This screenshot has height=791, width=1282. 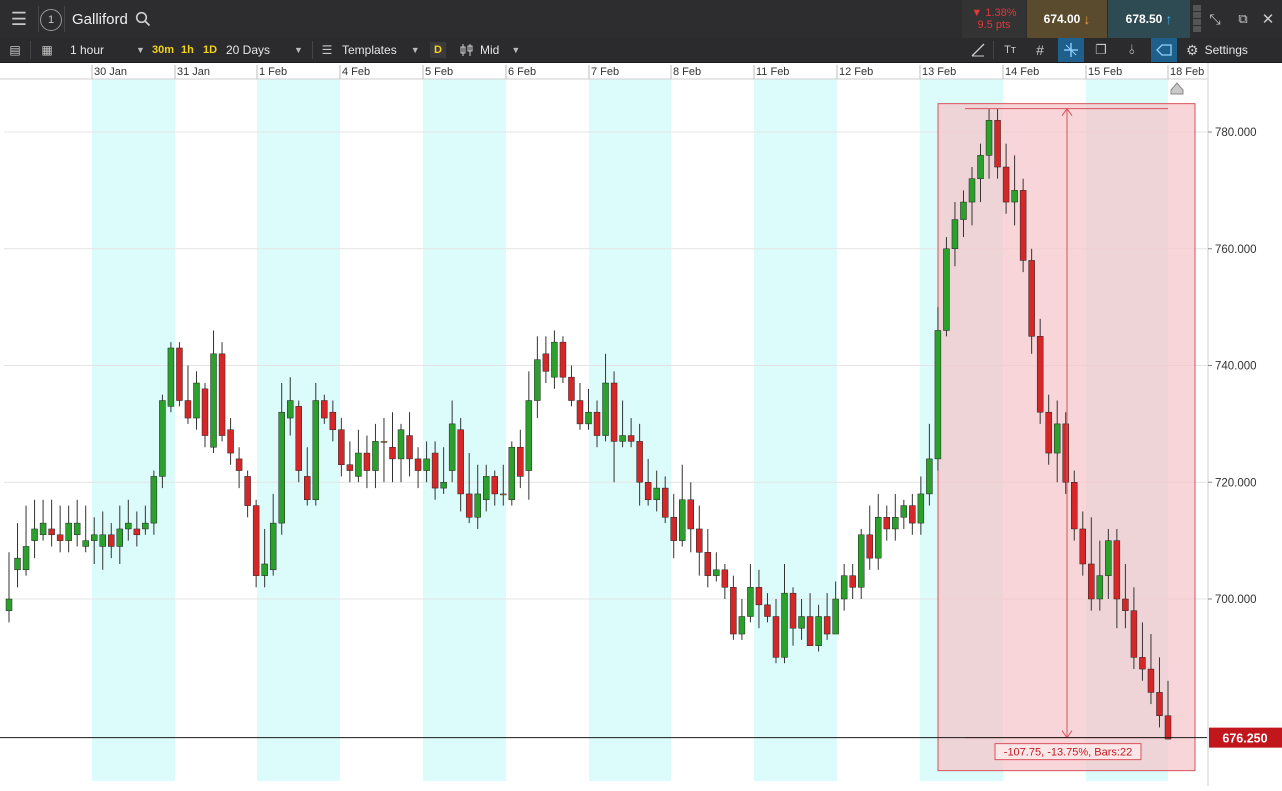 I want to click on templates-label: Templates, so click(x=369, y=50).